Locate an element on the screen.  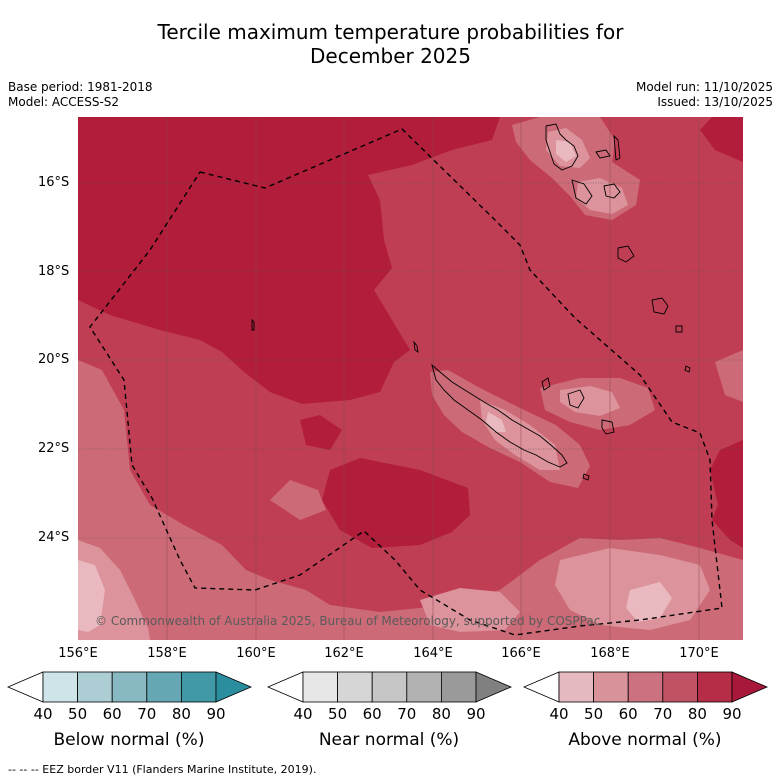
lat-label-18s: 18°S is located at coordinates (54, 271).